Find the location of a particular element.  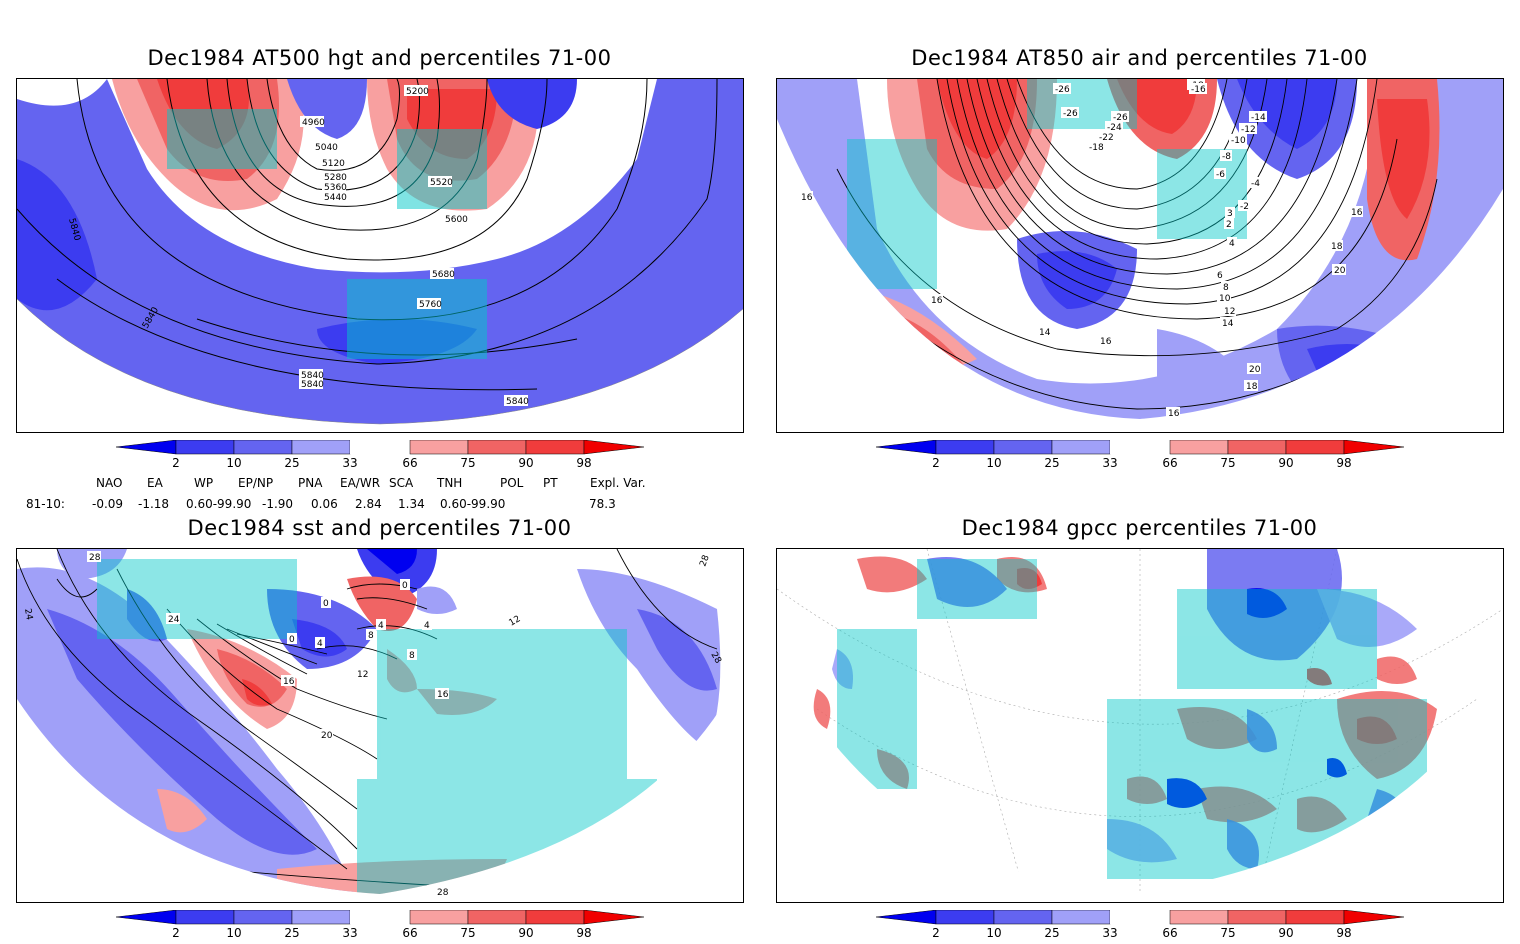

contour-label: 5440 is located at coordinates (335, 198).